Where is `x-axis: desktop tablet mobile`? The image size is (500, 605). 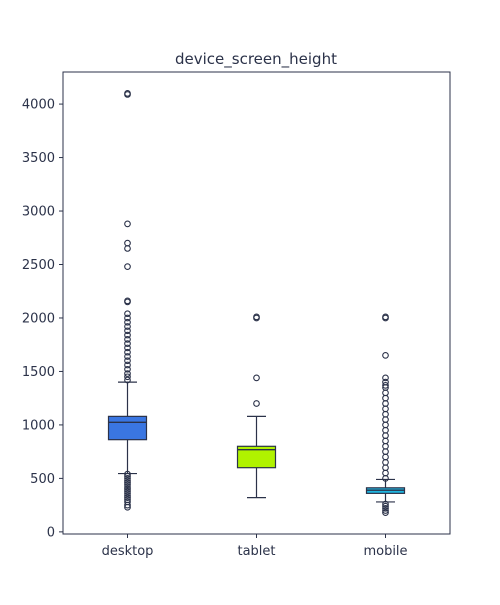
x-axis: desktop tablet mobile is located at coordinates (255, 546).